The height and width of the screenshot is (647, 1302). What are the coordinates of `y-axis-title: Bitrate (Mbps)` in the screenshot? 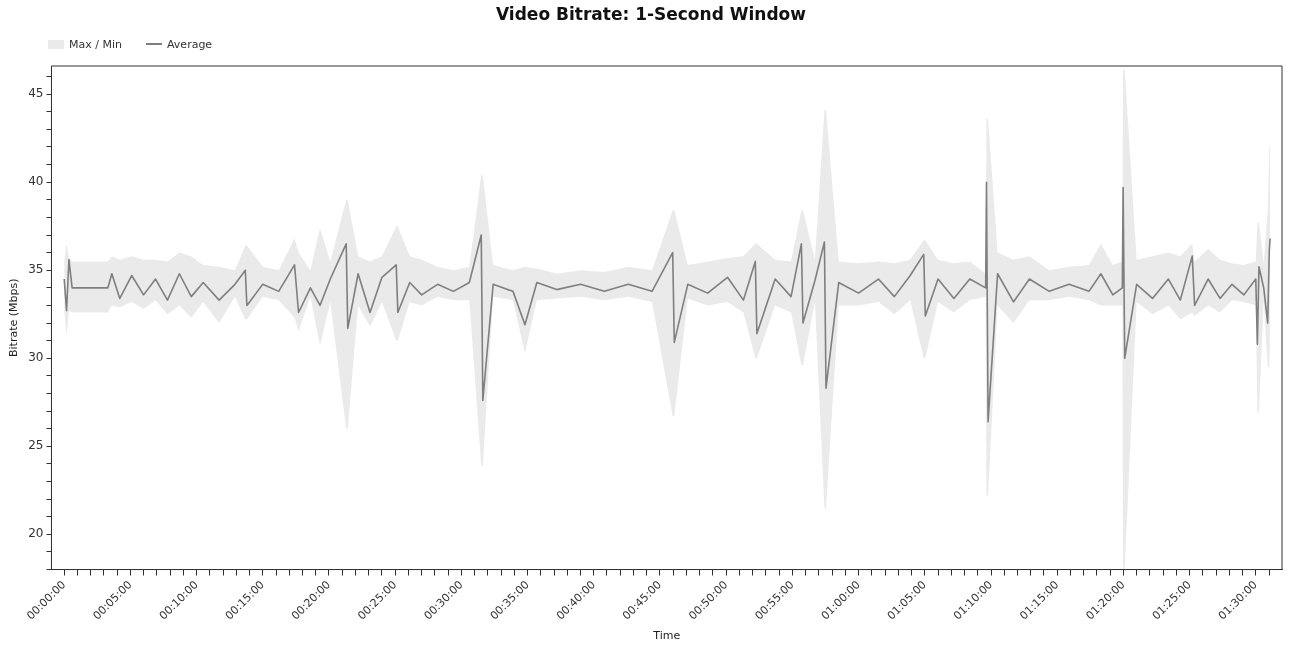 It's located at (14, 318).